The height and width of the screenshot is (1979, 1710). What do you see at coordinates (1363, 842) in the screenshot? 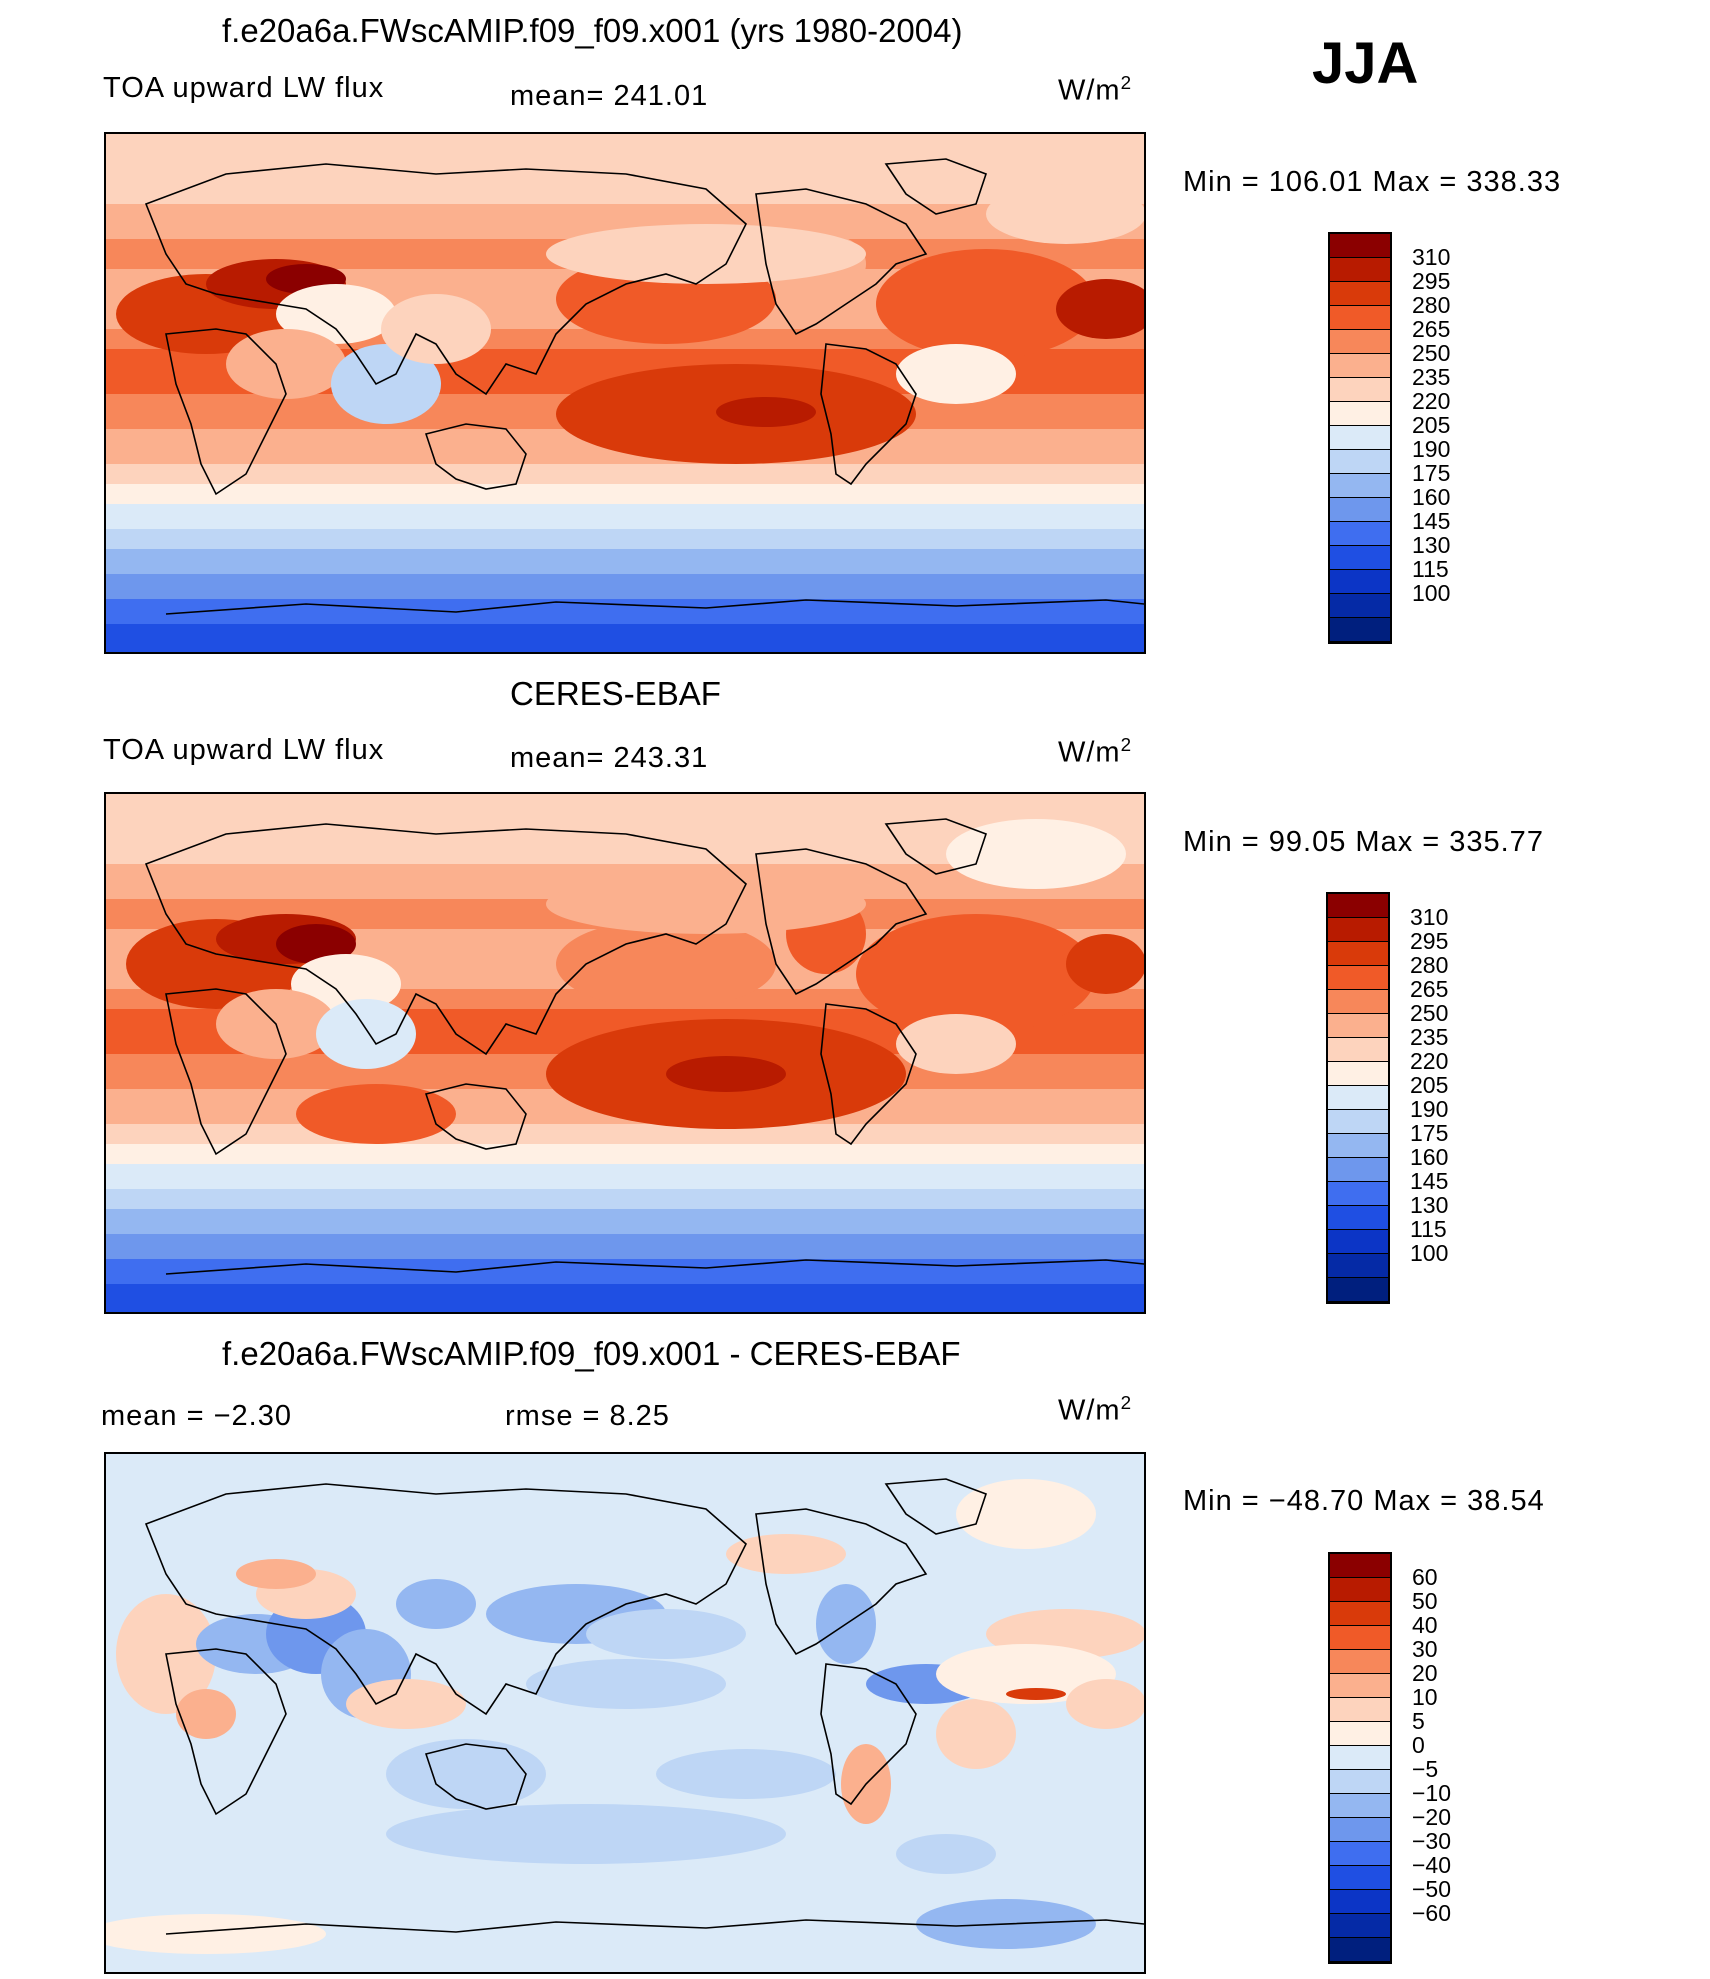
I see `min-max-label: Min = 99.05 Max = 335.77` at bounding box center [1363, 842].